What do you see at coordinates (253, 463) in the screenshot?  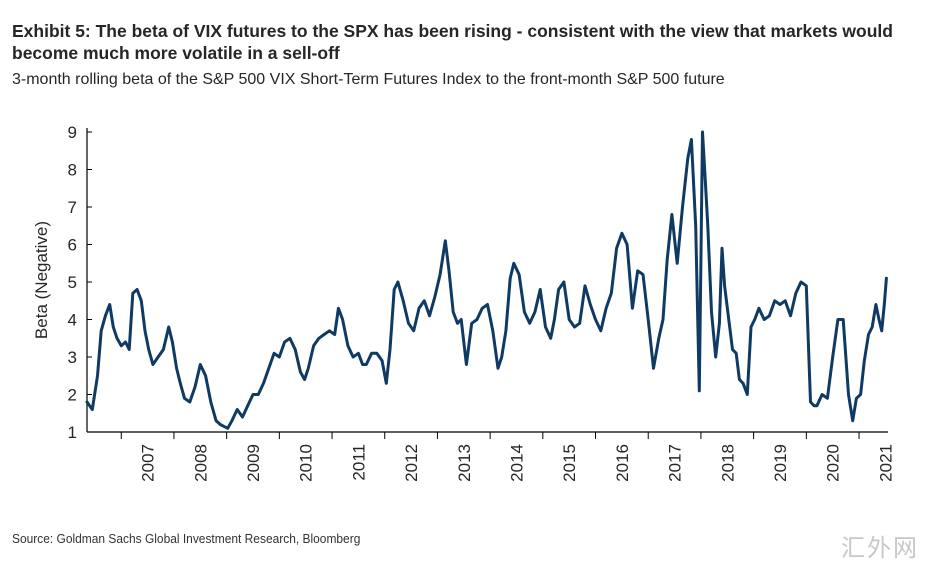 I see `x-tick-label: 2009` at bounding box center [253, 463].